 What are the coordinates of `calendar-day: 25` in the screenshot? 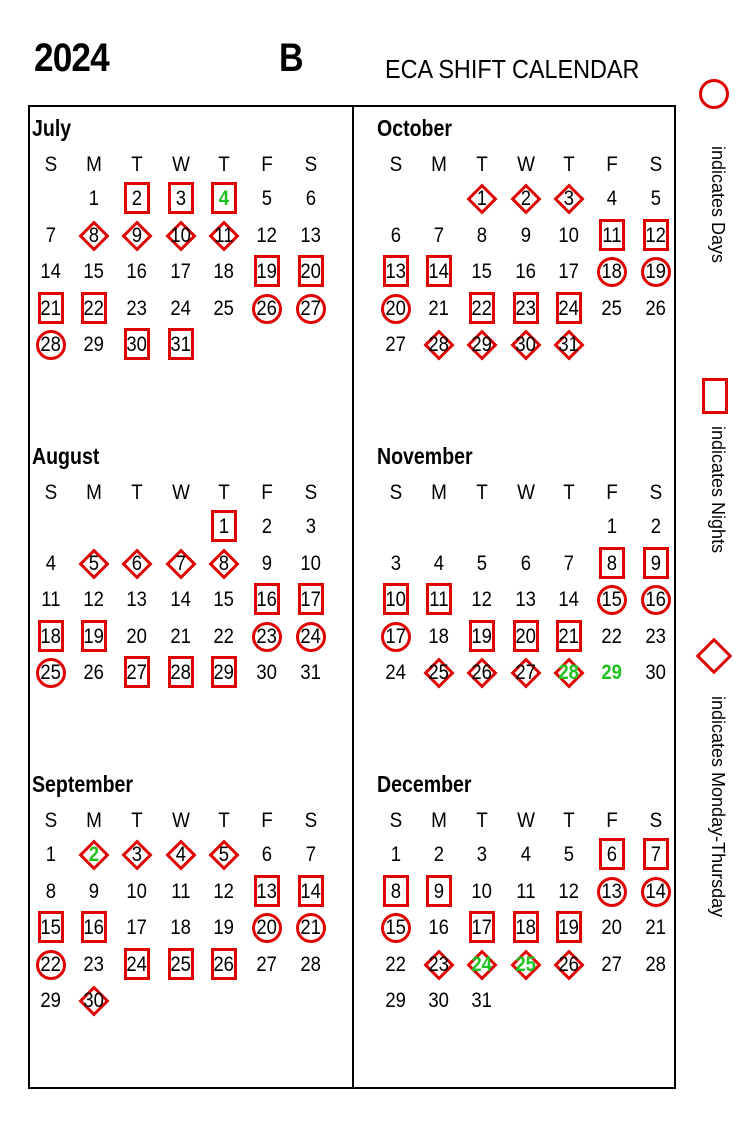 It's located at (526, 964).